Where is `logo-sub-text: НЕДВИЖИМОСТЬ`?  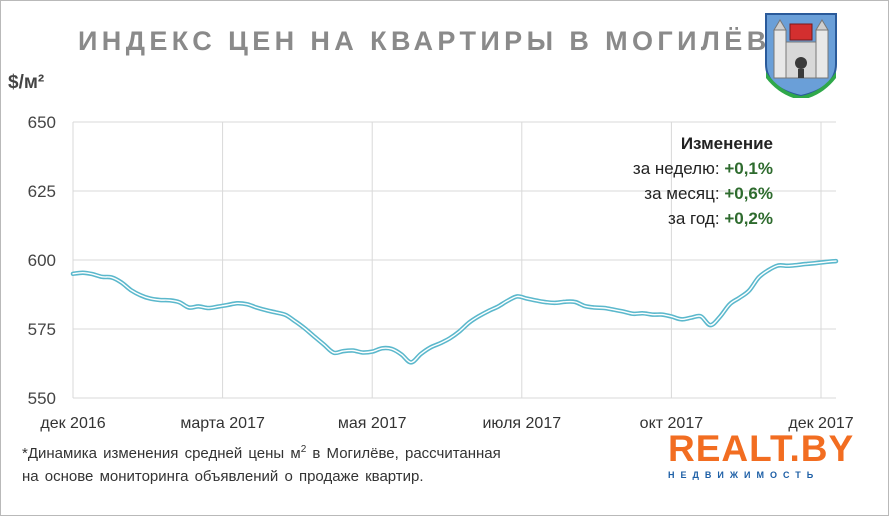
logo-sub-text: НЕДВИЖИМОСТЬ is located at coordinates (744, 475).